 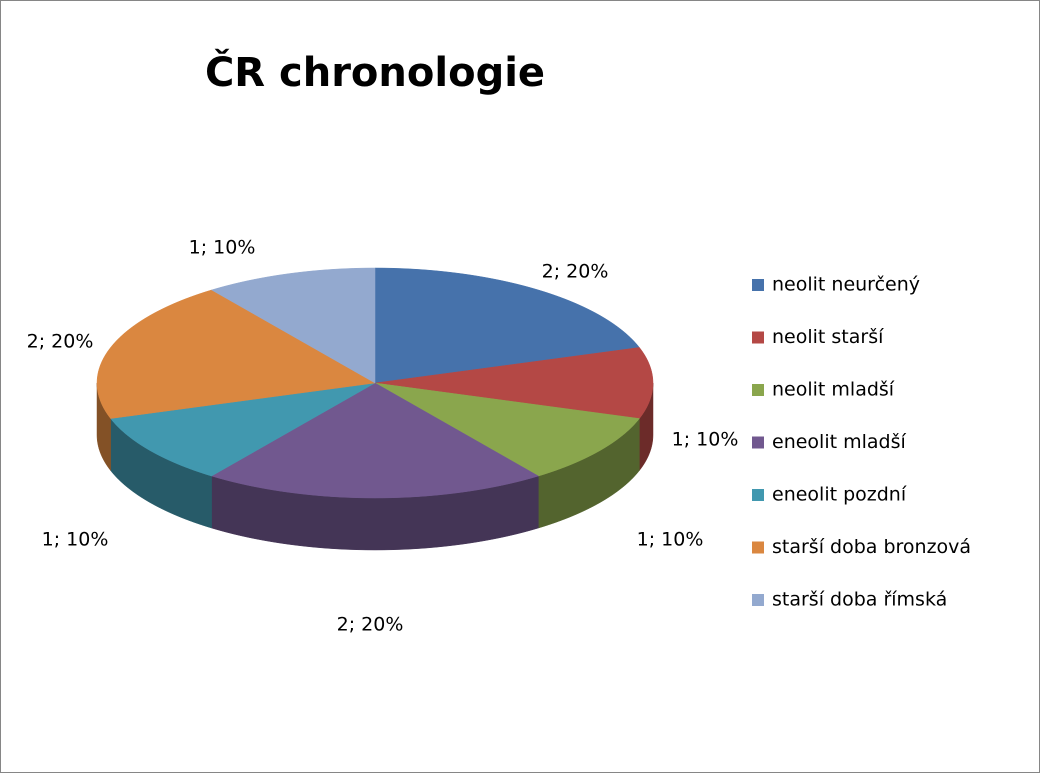 What do you see at coordinates (846, 285) in the screenshot?
I see `legend-label: neolit neurčený` at bounding box center [846, 285].